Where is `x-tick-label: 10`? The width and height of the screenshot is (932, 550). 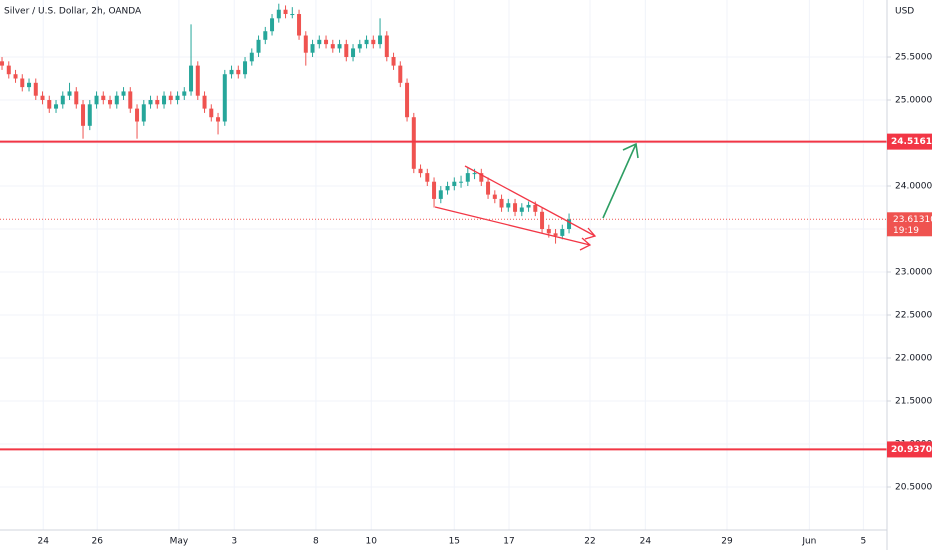 x-tick-label: 10 is located at coordinates (372, 542).